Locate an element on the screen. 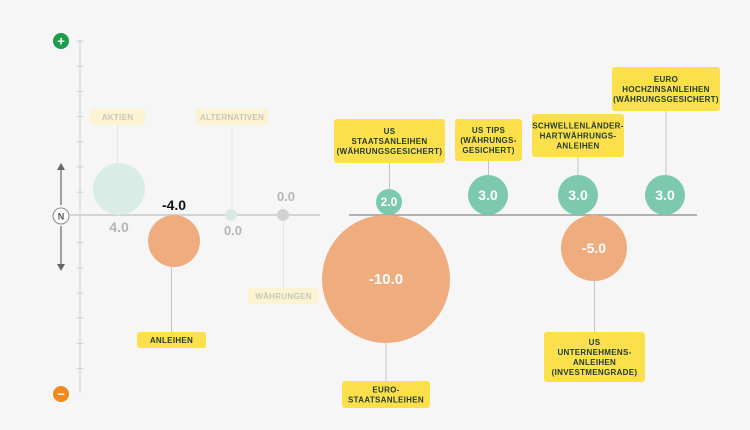 This screenshot has width=750, height=430. bubble-value-label: 4.0 is located at coordinates (119, 227).